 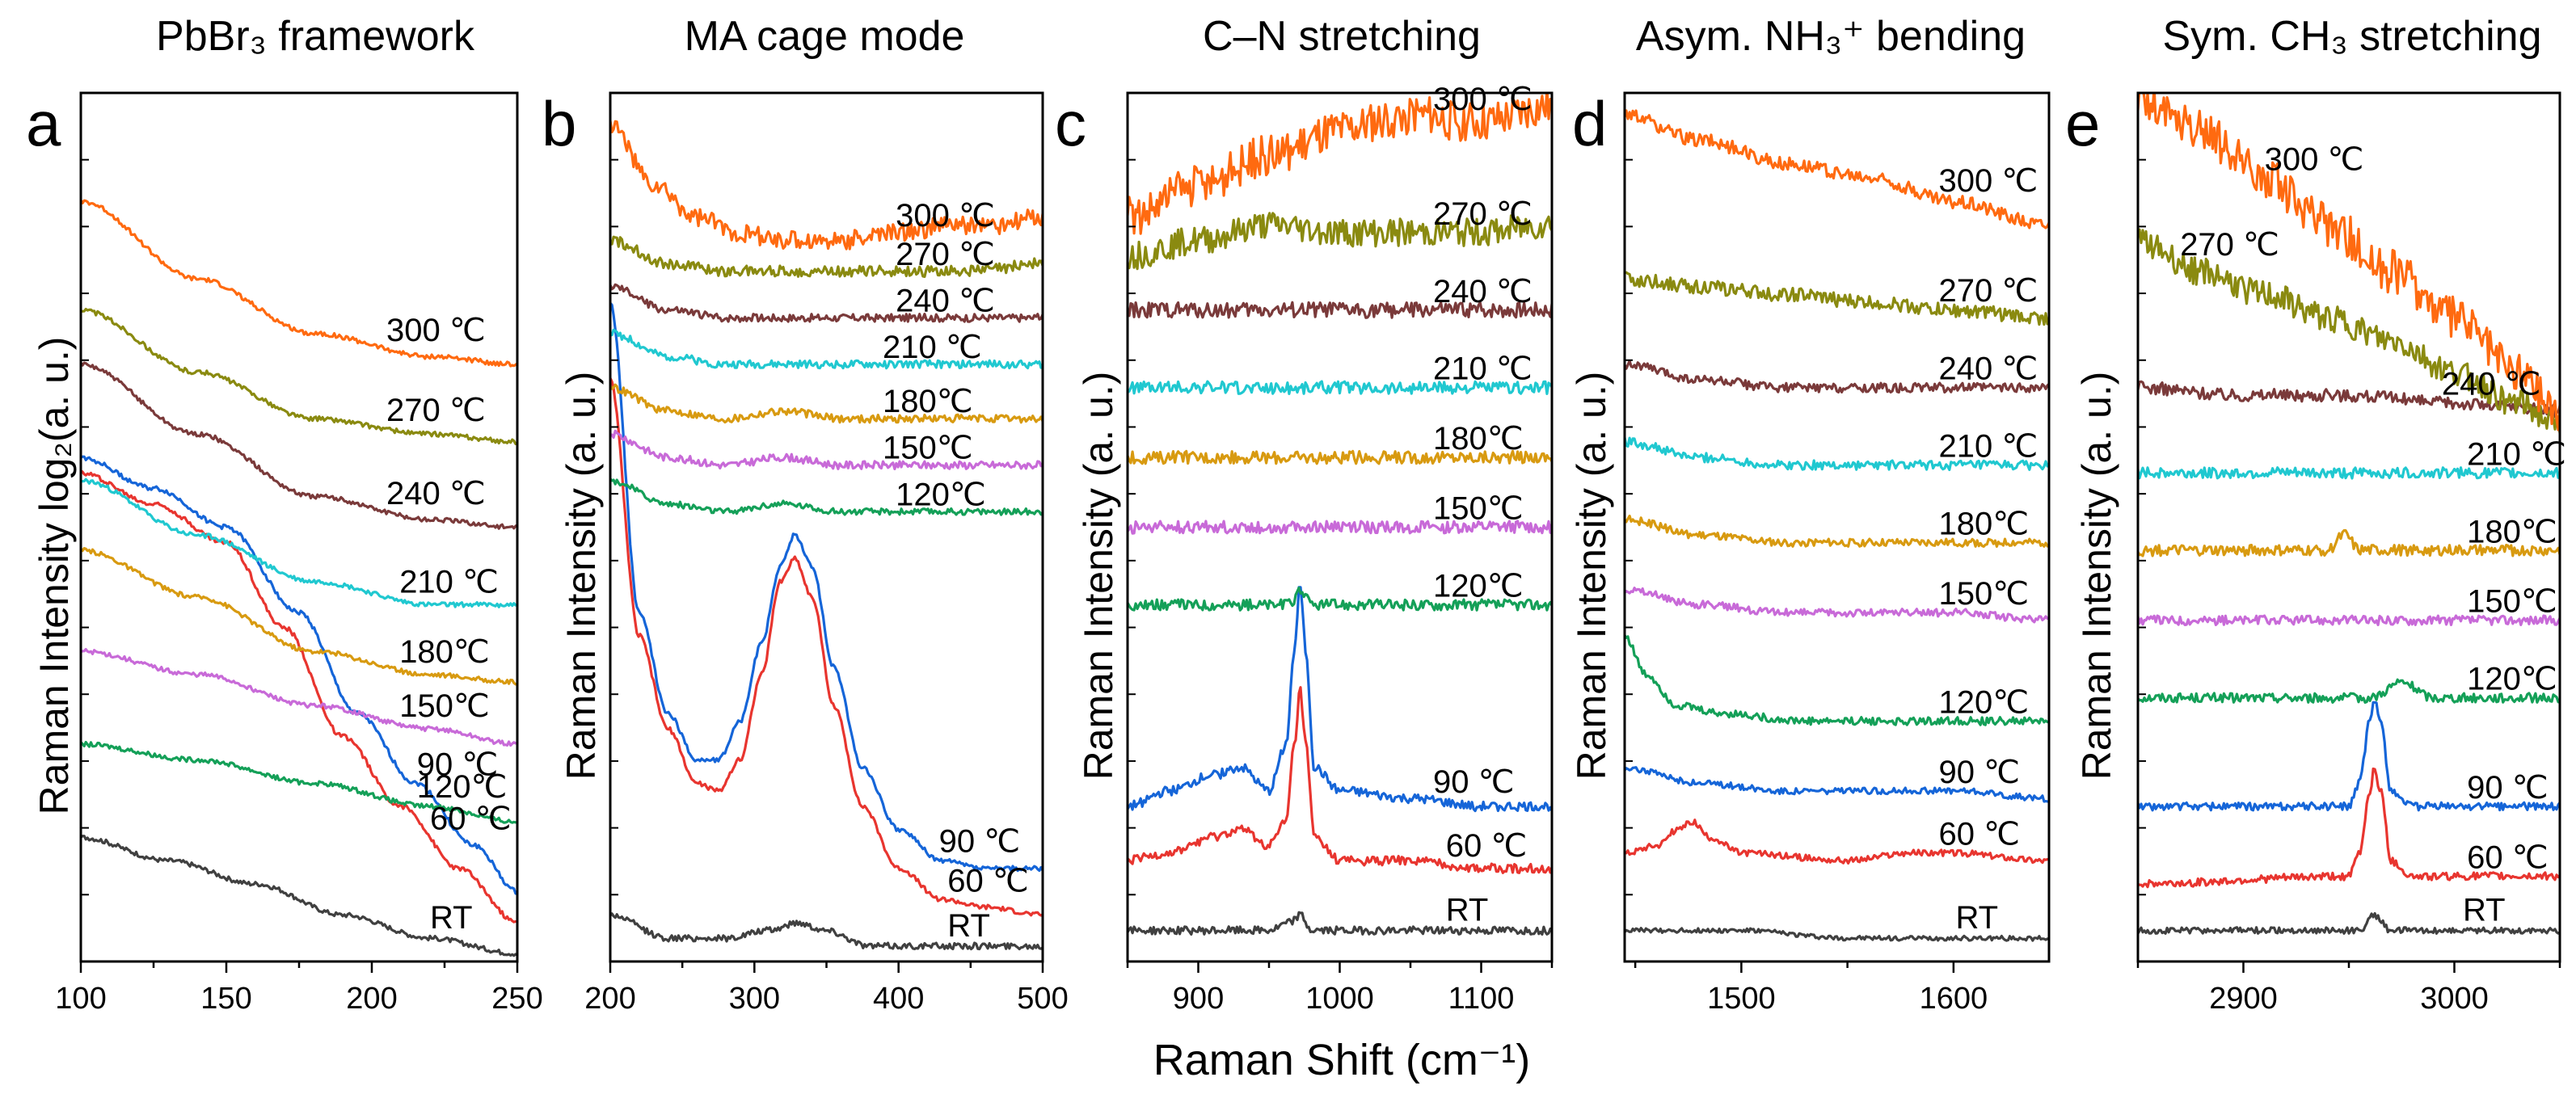 What do you see at coordinates (1478, 509) in the screenshot?
I see `series-label-c-4: 150℃` at bounding box center [1478, 509].